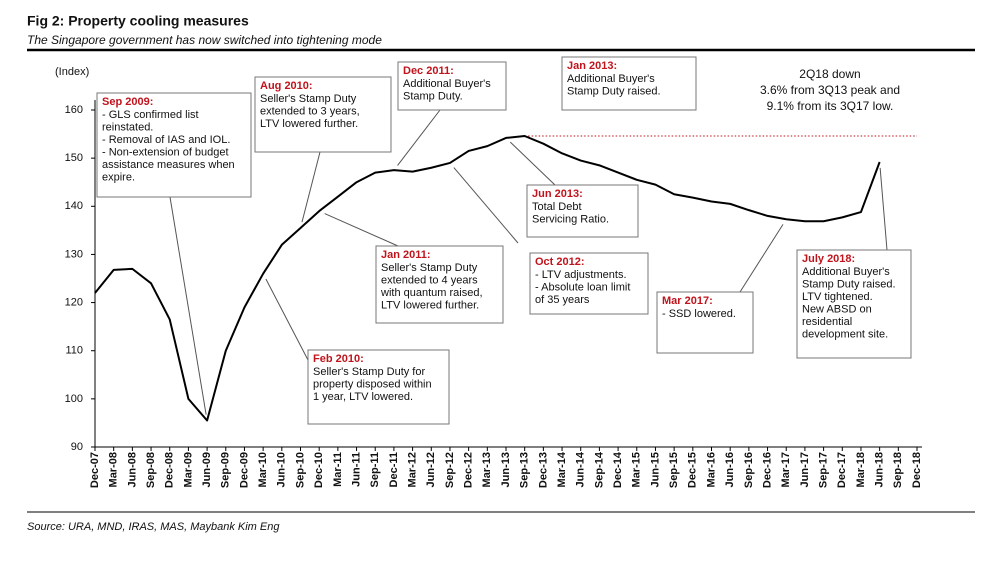 The image size is (1000, 569). What do you see at coordinates (599, 469) in the screenshot?
I see `x-tick-label: Sep-14` at bounding box center [599, 469].